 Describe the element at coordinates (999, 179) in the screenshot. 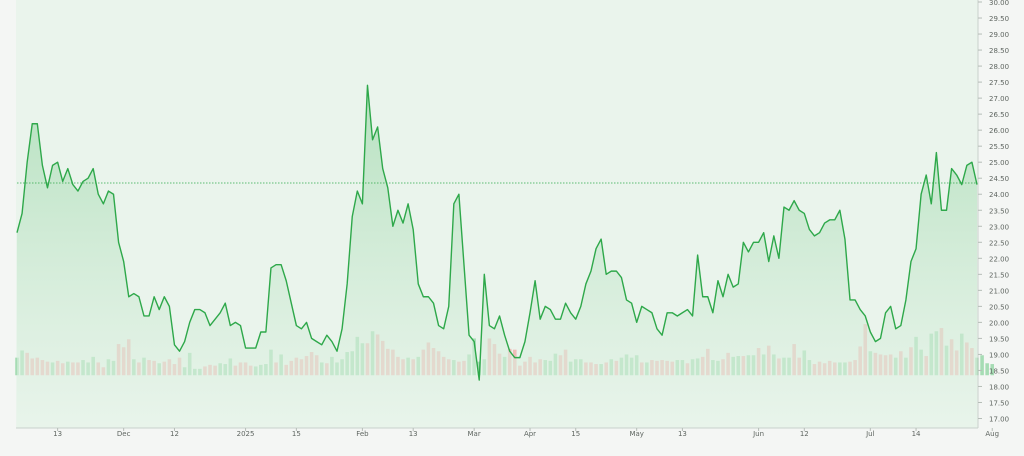

I see `y-tick-label: 24.50` at that location.